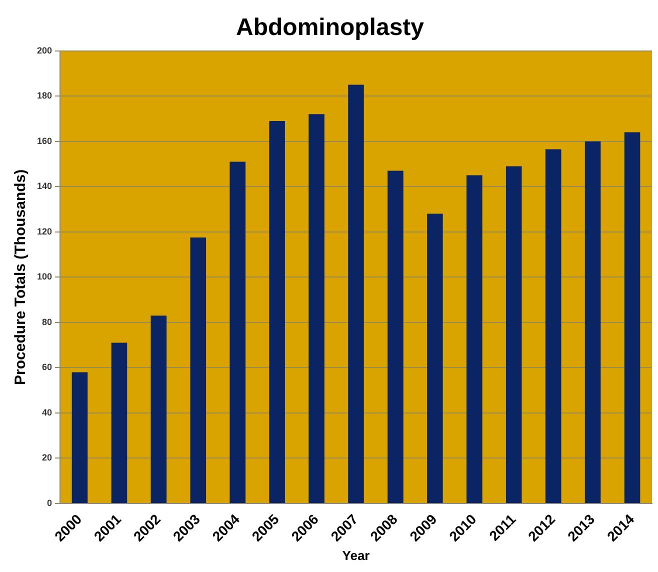  What do you see at coordinates (44, 95) in the screenshot?
I see `y-tick-label: 180` at bounding box center [44, 95].